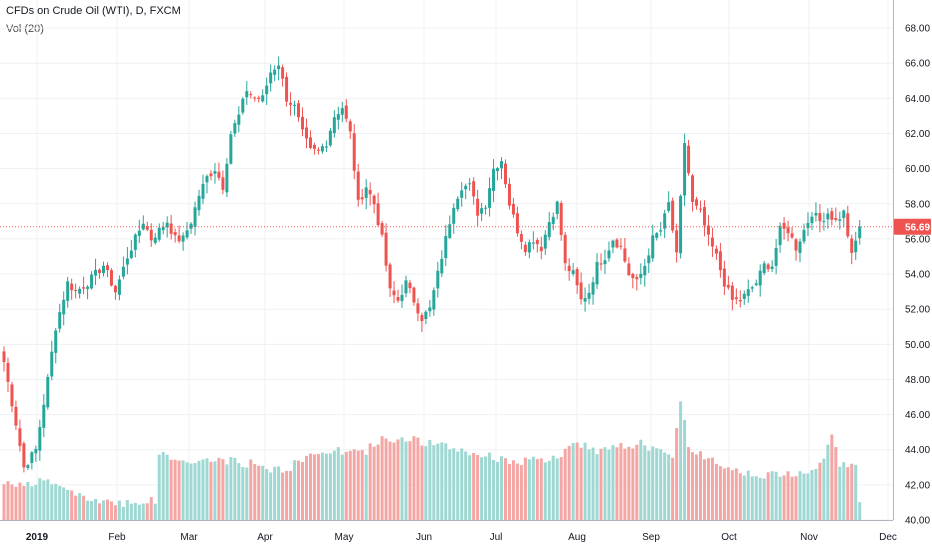 Image resolution: width=932 pixels, height=550 pixels. Describe the element at coordinates (917, 169) in the screenshot. I see `price-tick-label: 60.00` at that location.